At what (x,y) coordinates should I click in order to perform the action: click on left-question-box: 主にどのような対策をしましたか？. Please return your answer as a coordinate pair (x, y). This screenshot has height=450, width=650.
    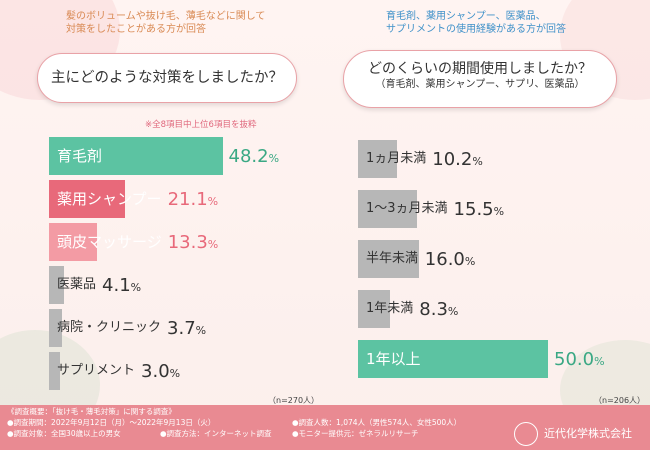
    Looking at the image, I should click on (167, 78).